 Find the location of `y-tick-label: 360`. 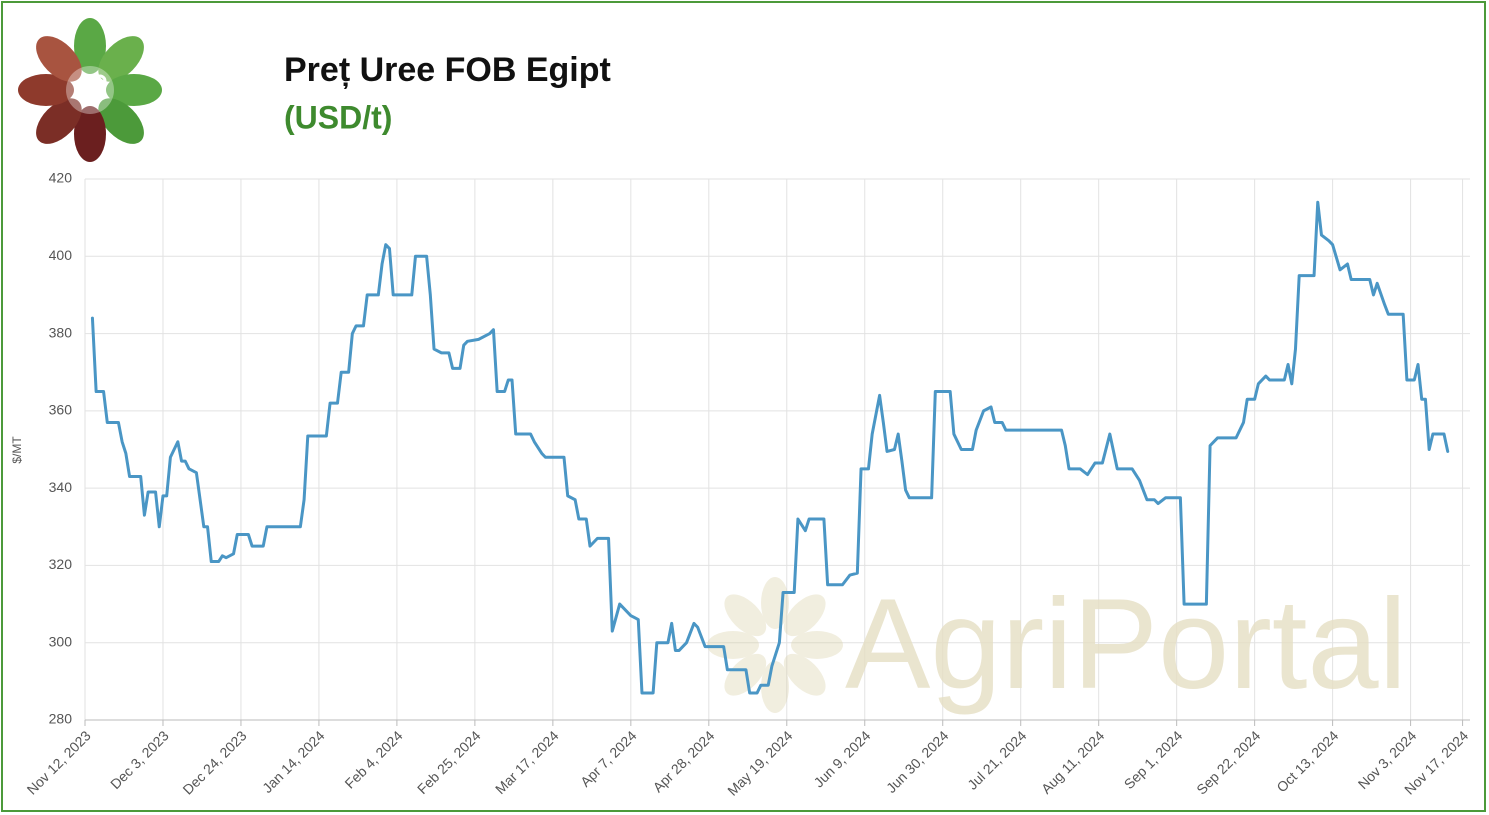

y-tick-label: 360 is located at coordinates (61, 410).